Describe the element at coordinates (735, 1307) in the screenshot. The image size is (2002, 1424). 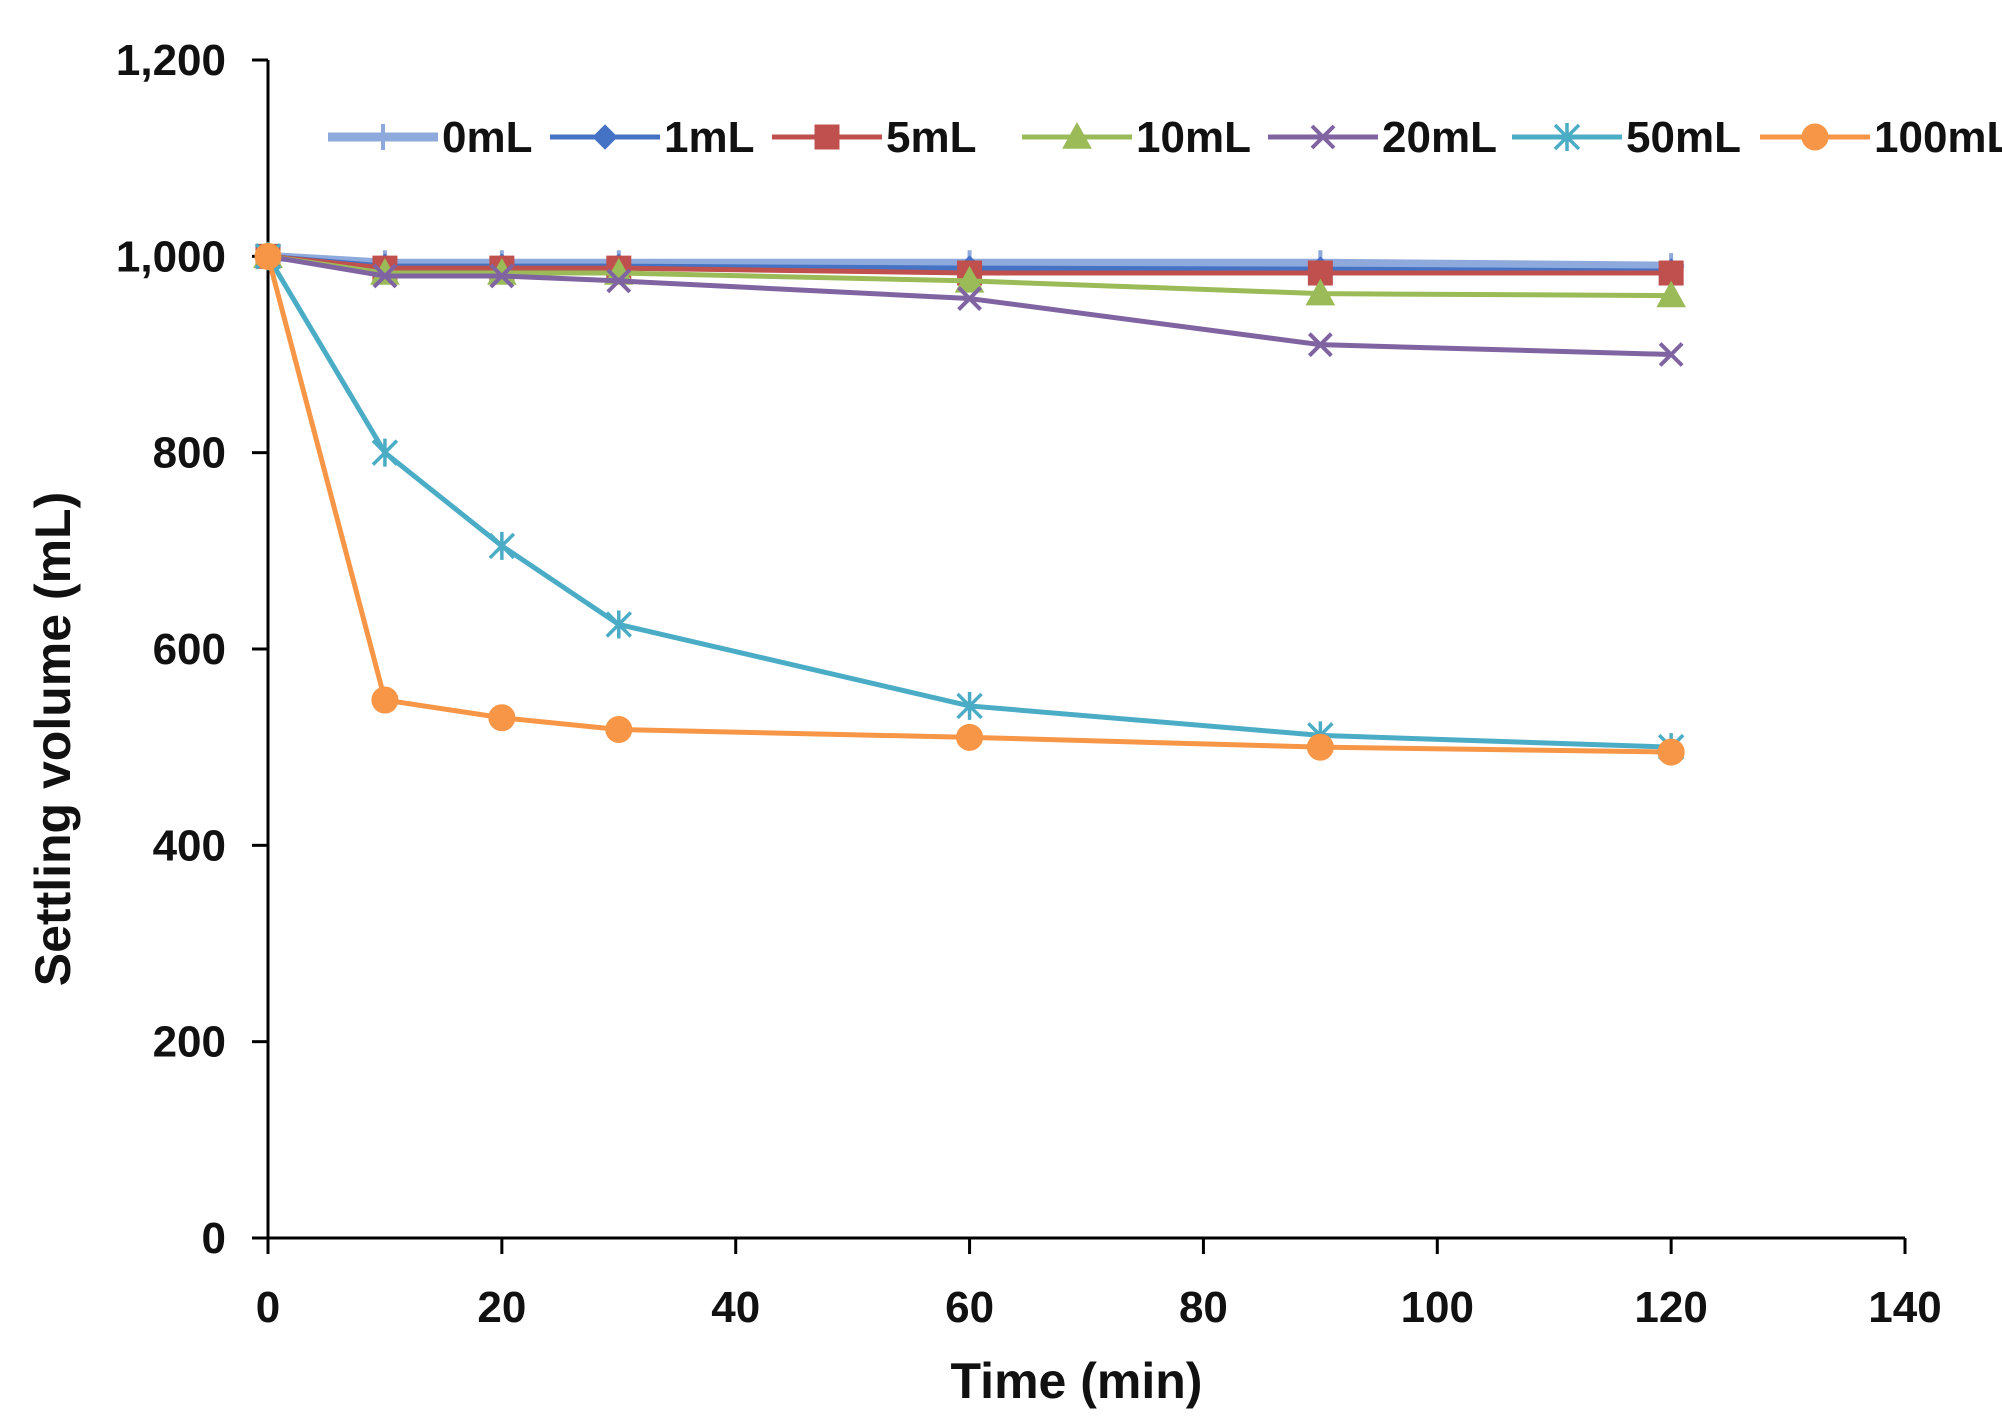
I see `x-tick-label: 40` at that location.